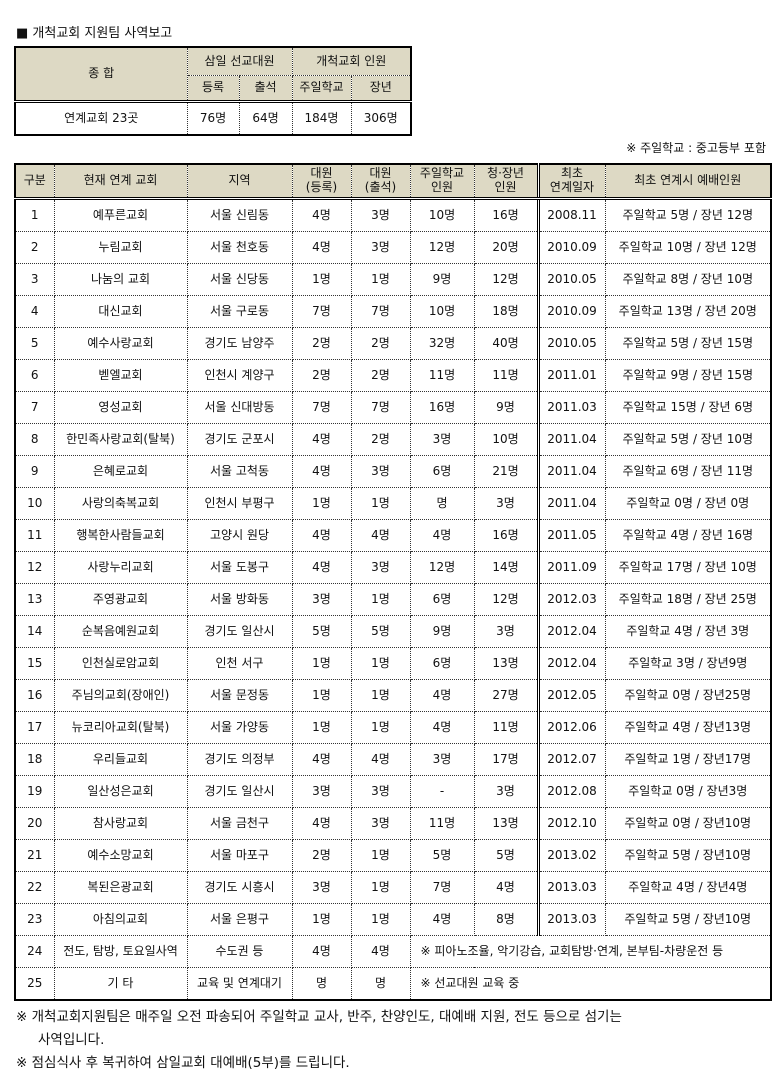  What do you see at coordinates (571, 181) in the screenshot?
I see `header-first-link-date: 최초 연계일자` at bounding box center [571, 181].